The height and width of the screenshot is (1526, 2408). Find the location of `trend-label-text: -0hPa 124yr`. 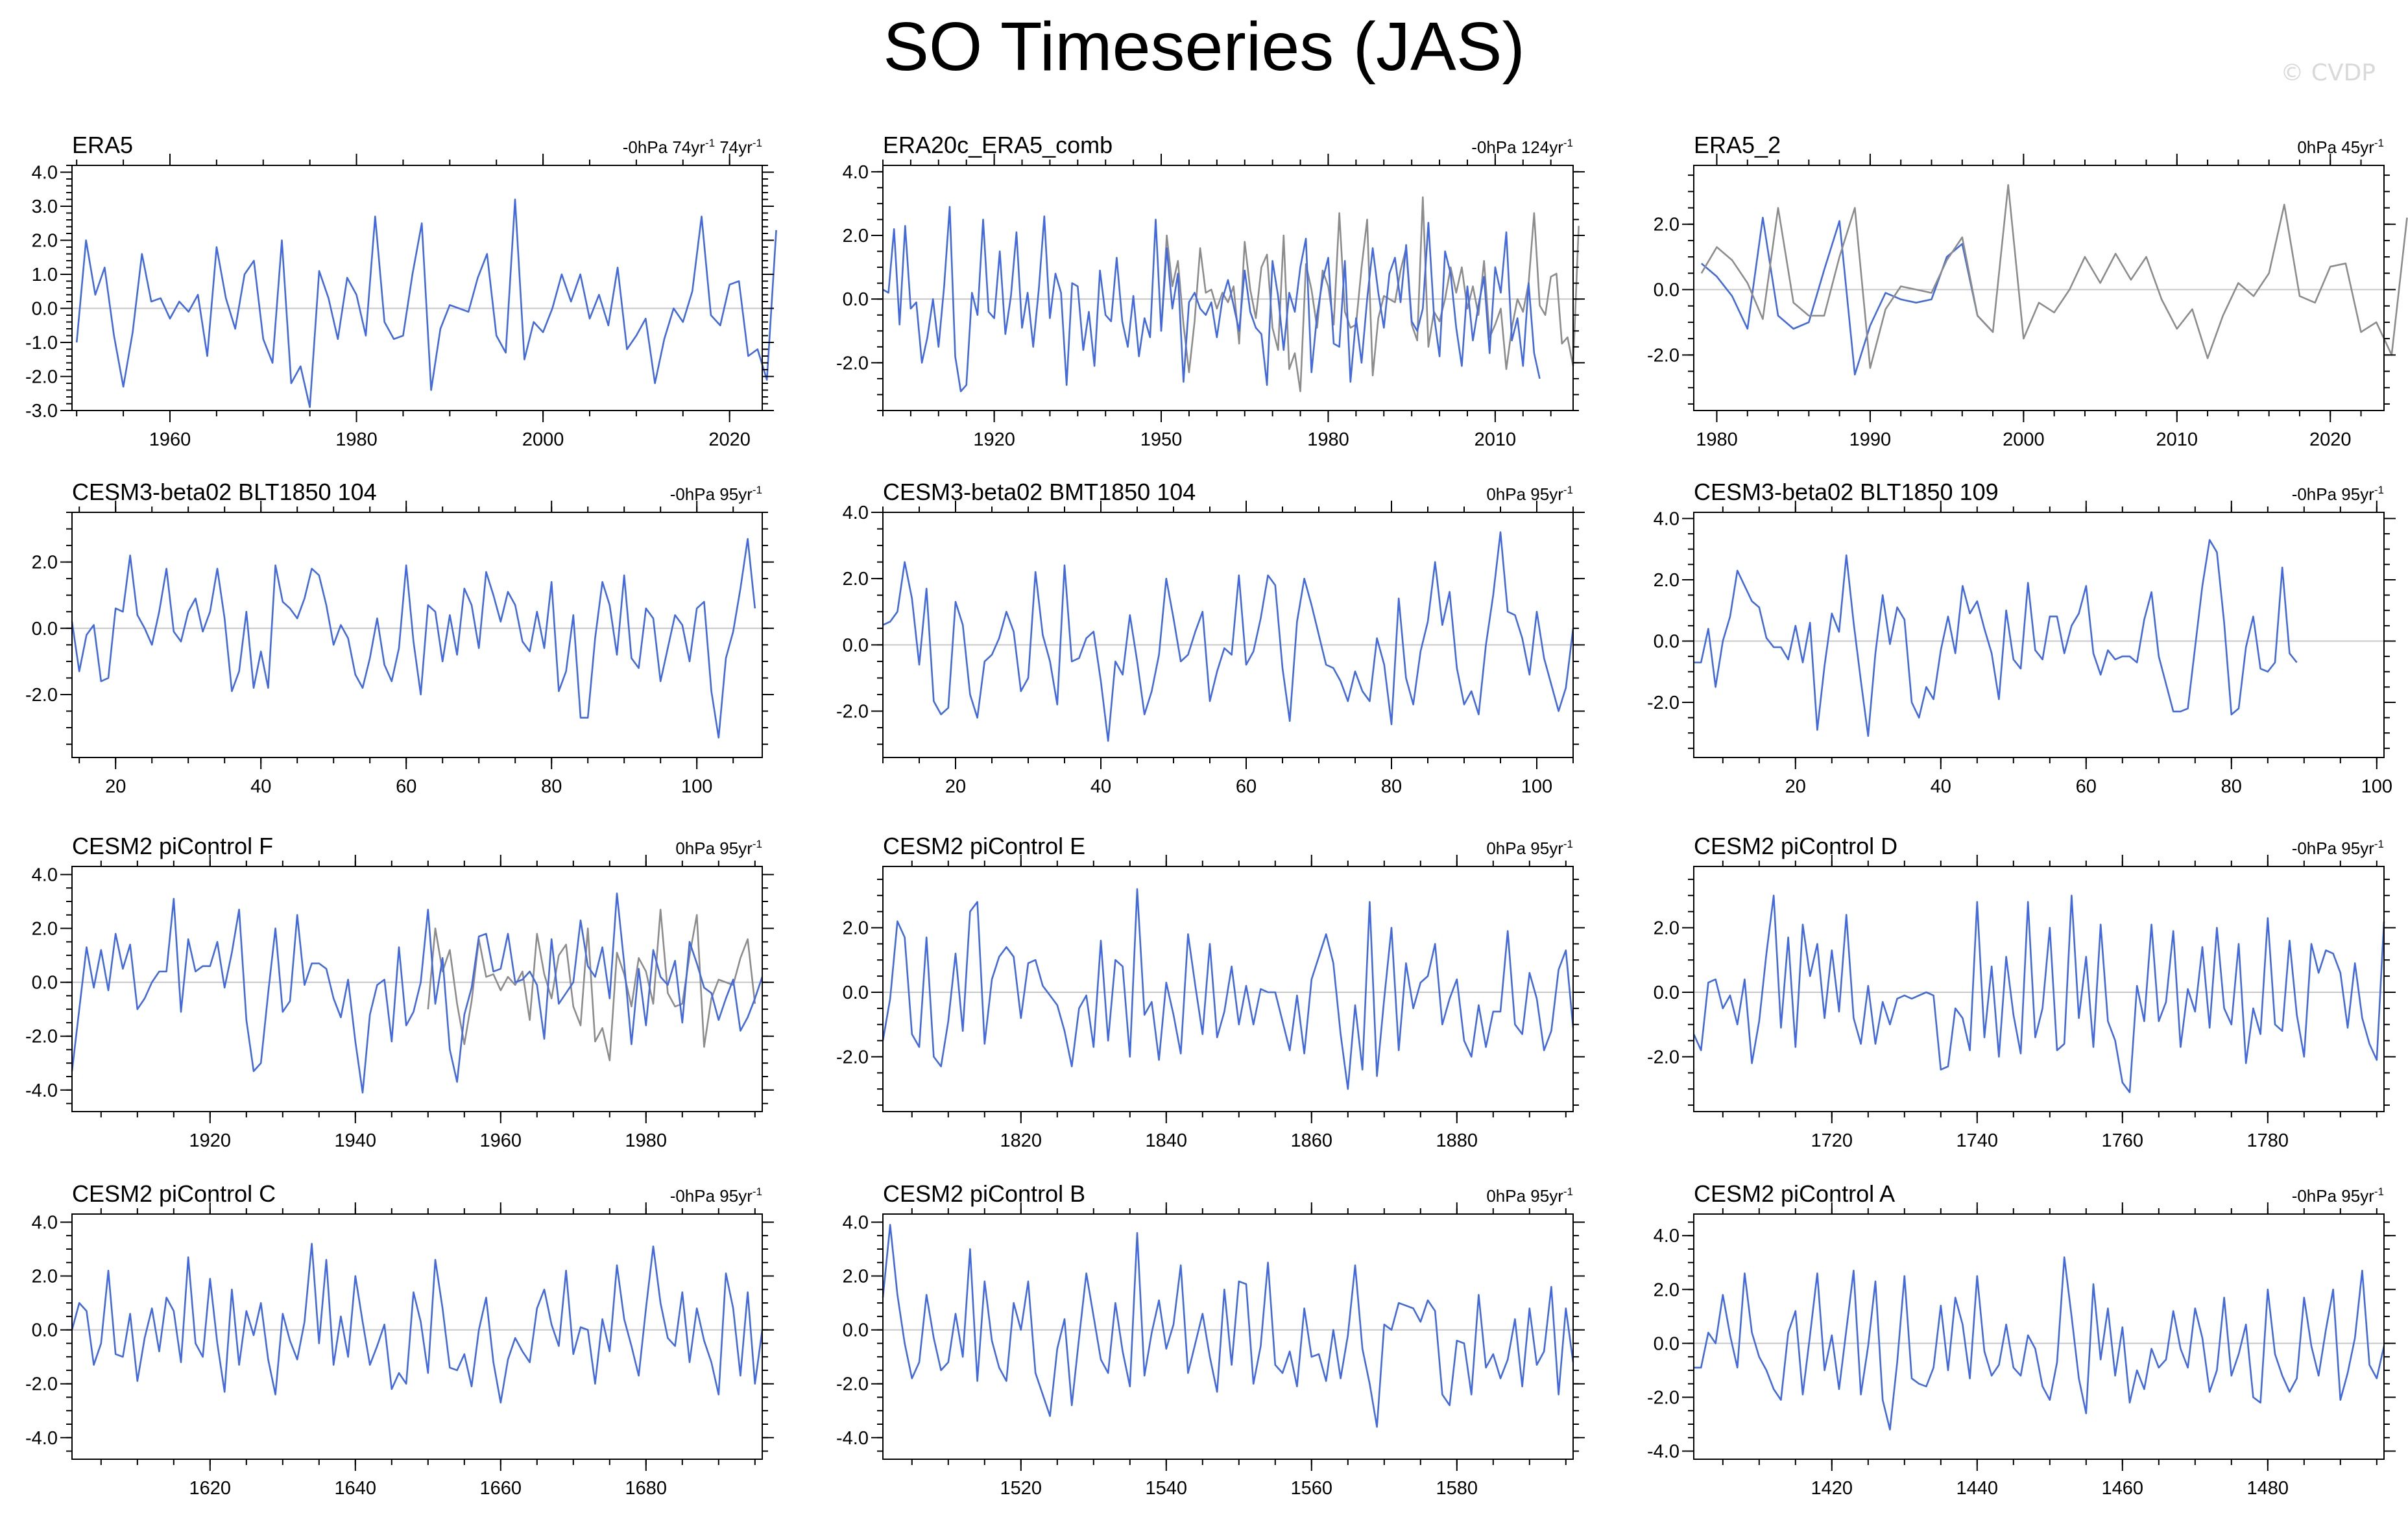

trend-label-text: -0hPa 124yr is located at coordinates (1517, 147).